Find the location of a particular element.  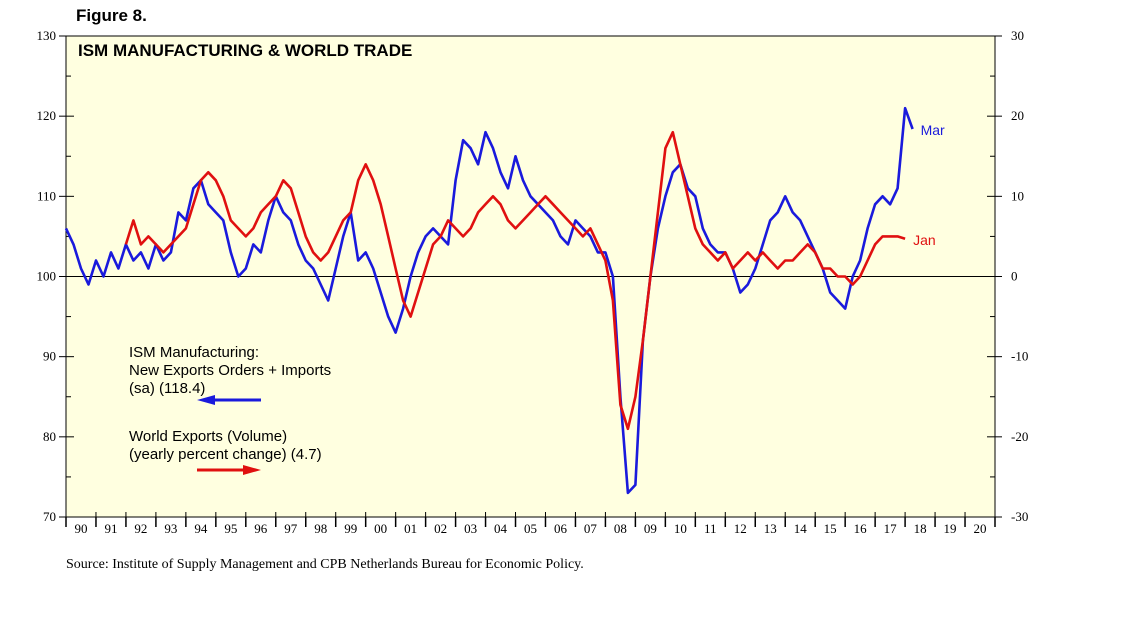

legend-arrowhead-right-icon is located at coordinates (252, 470).